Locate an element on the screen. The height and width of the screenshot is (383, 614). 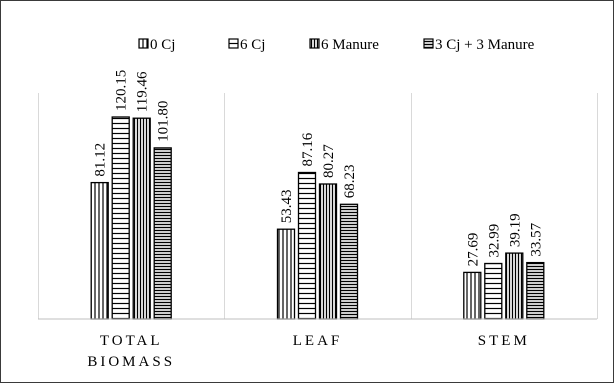
category-labels: TOTAL BIOMASS LEAF STEM is located at coordinates (308, 351).